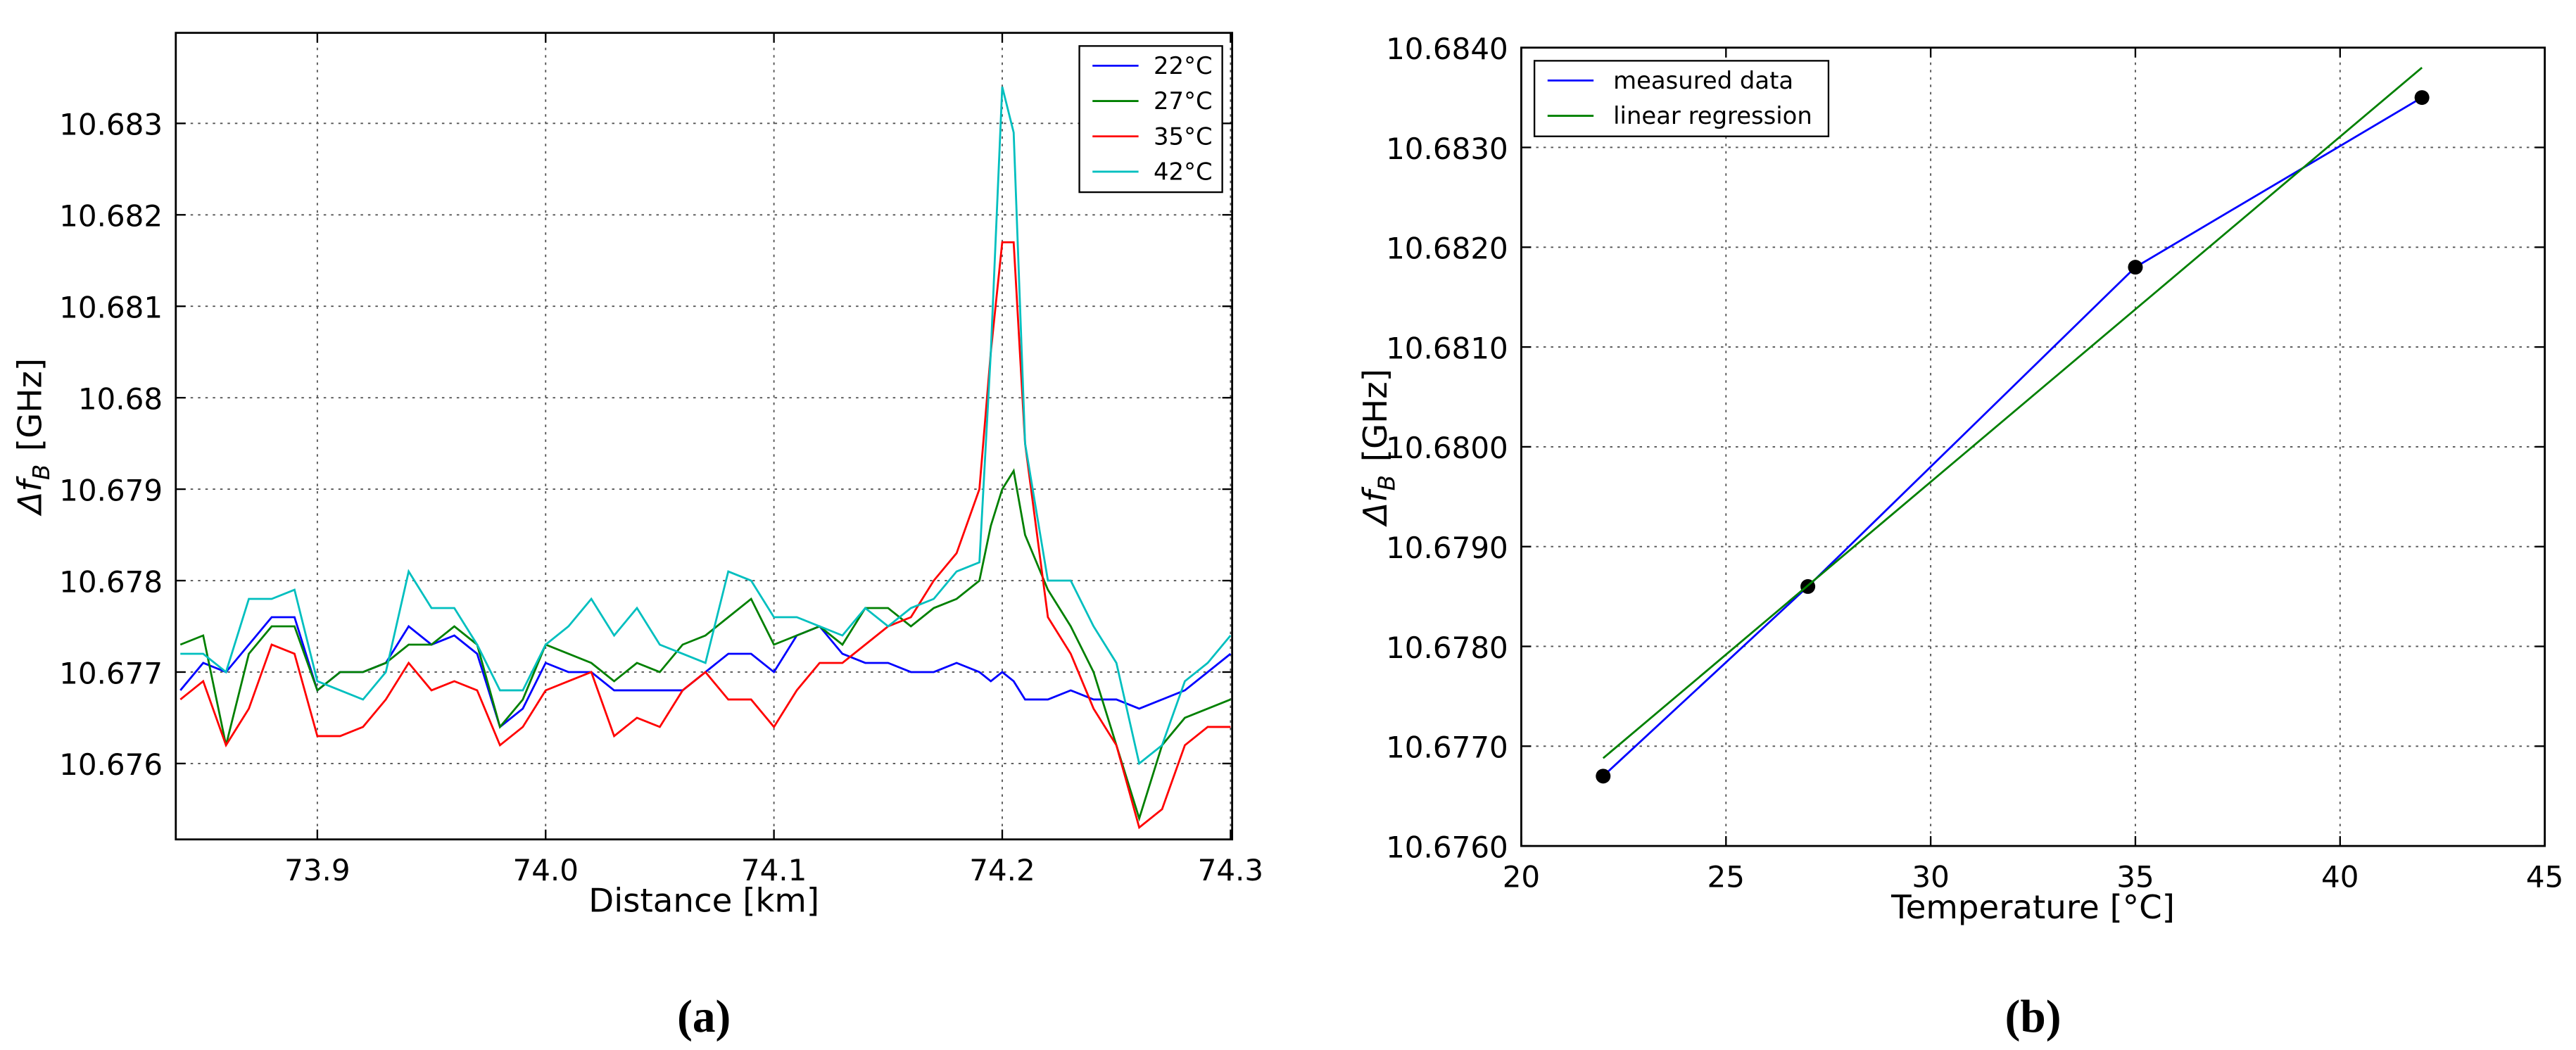 This screenshot has height=1050, width=2576. What do you see at coordinates (111, 581) in the screenshot?
I see `y-tick-label: 10.678` at bounding box center [111, 581].